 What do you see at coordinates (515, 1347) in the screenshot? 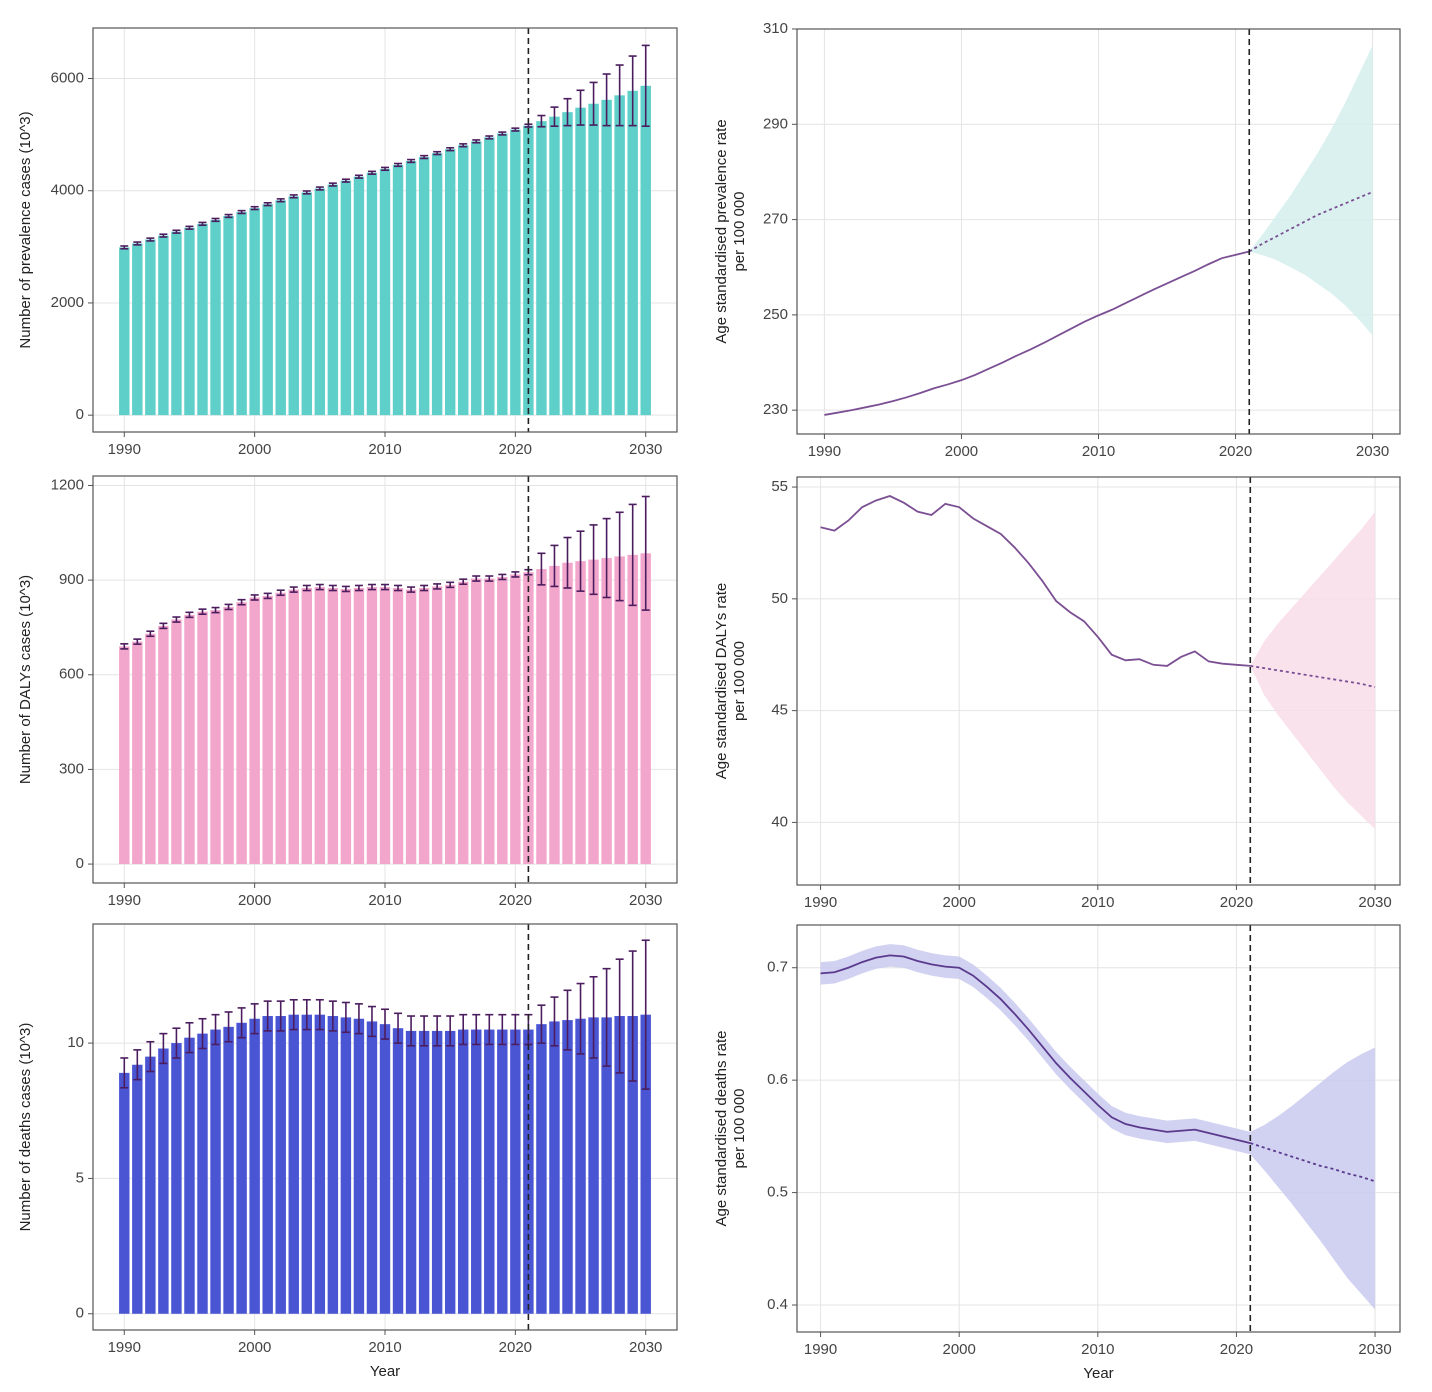
I see `x-tick-label: 2020` at bounding box center [515, 1347].